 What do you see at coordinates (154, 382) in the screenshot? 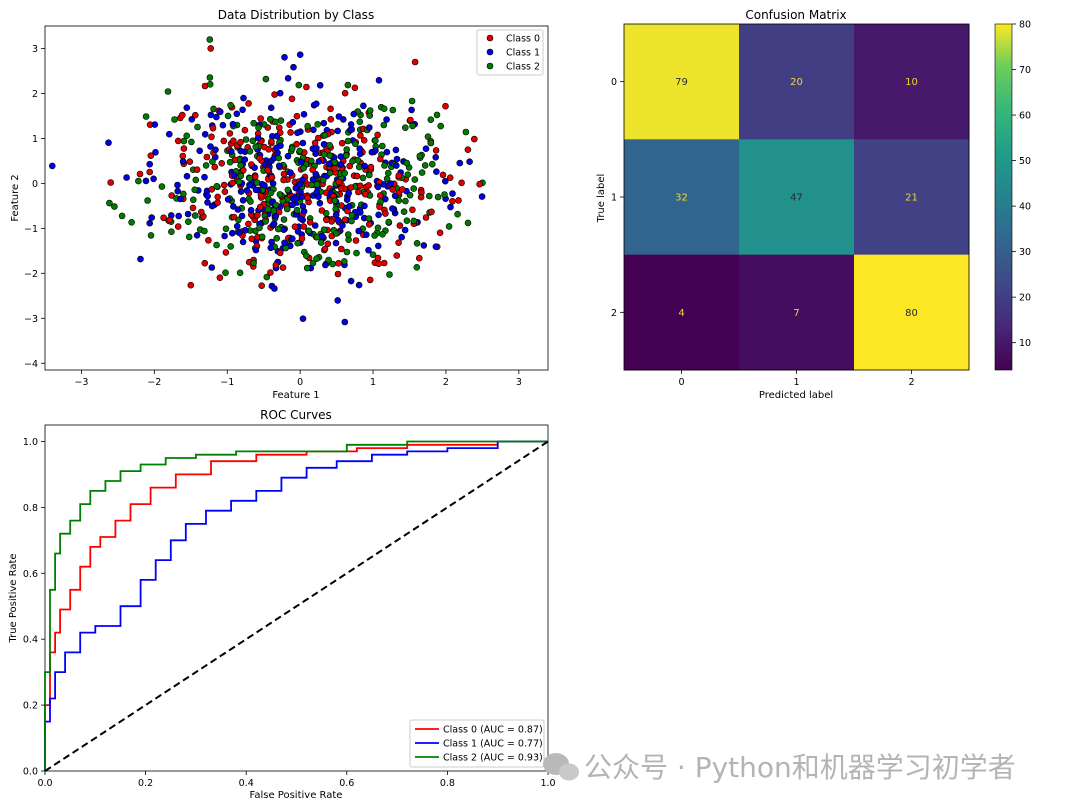
I see `x-tick-label: −2` at bounding box center [154, 382].